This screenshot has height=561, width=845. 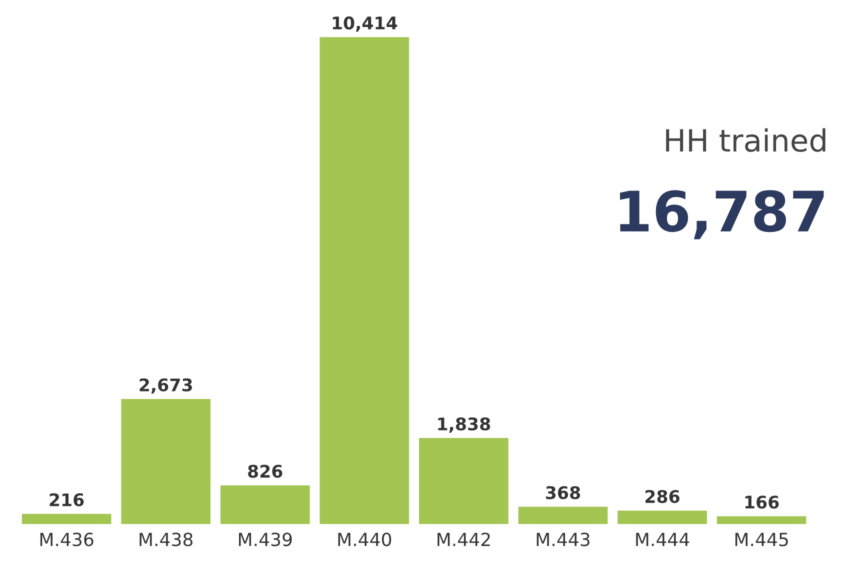 What do you see at coordinates (746, 140) in the screenshot?
I see `annotation: HH trained` at bounding box center [746, 140].